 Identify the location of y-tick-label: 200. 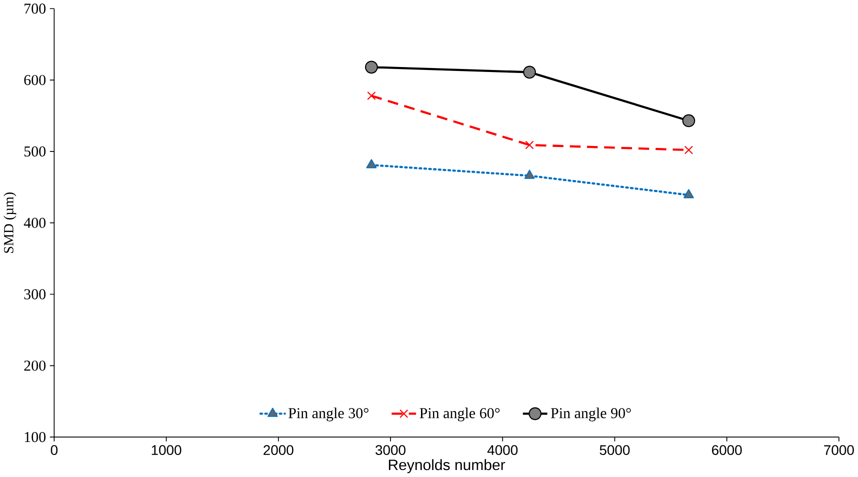
(35, 365).